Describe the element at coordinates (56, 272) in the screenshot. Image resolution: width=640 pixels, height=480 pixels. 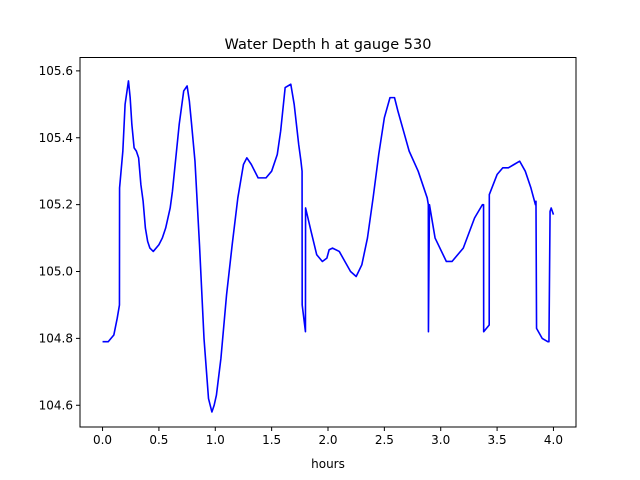
I see `y-tick-label: 105.0` at that location.